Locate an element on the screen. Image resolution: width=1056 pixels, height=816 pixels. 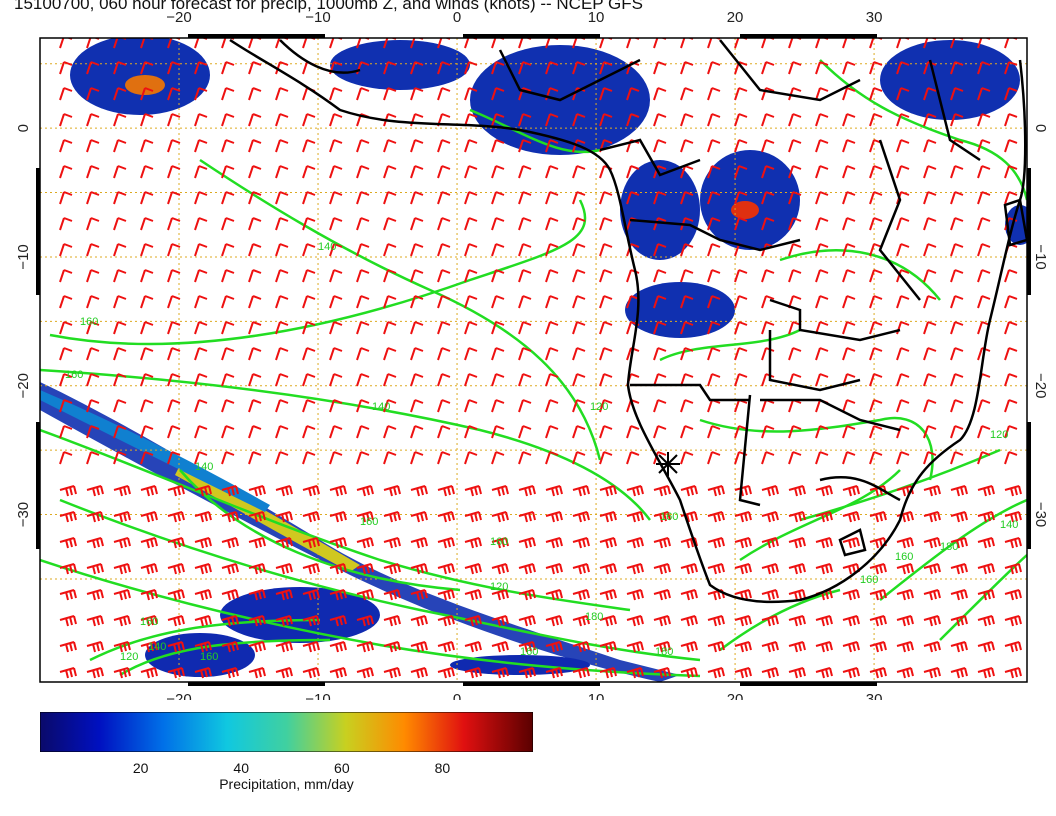
contour-label: 180 is located at coordinates (664, 652).